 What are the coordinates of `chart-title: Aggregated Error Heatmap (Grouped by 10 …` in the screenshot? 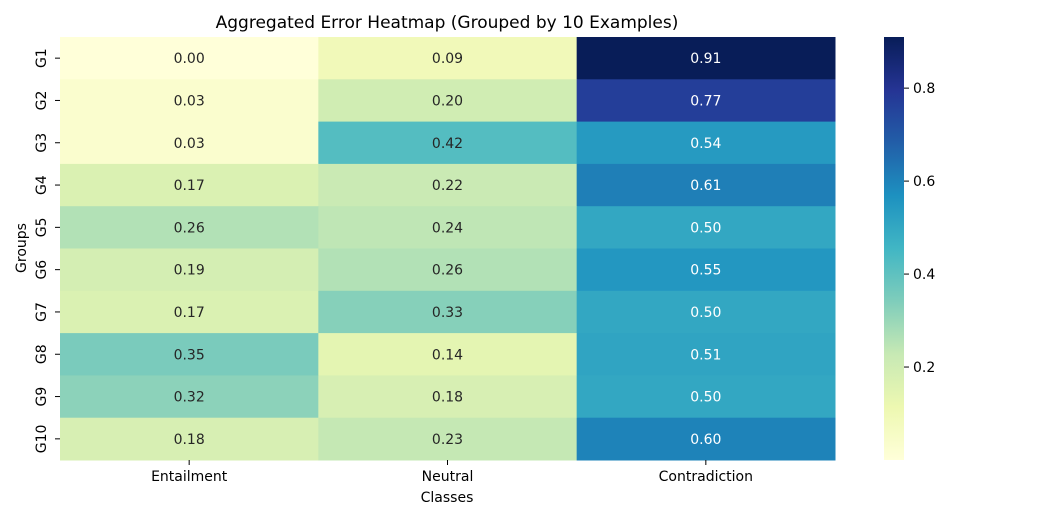 It's located at (447, 23).